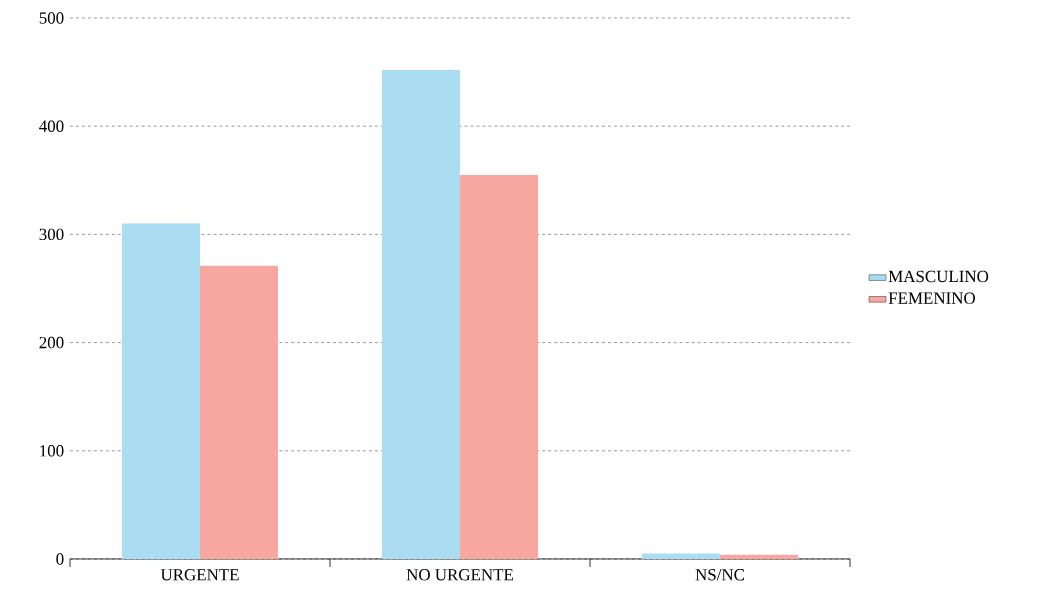  Describe the element at coordinates (51, 18) in the screenshot. I see `y-tick-label: 500` at that location.